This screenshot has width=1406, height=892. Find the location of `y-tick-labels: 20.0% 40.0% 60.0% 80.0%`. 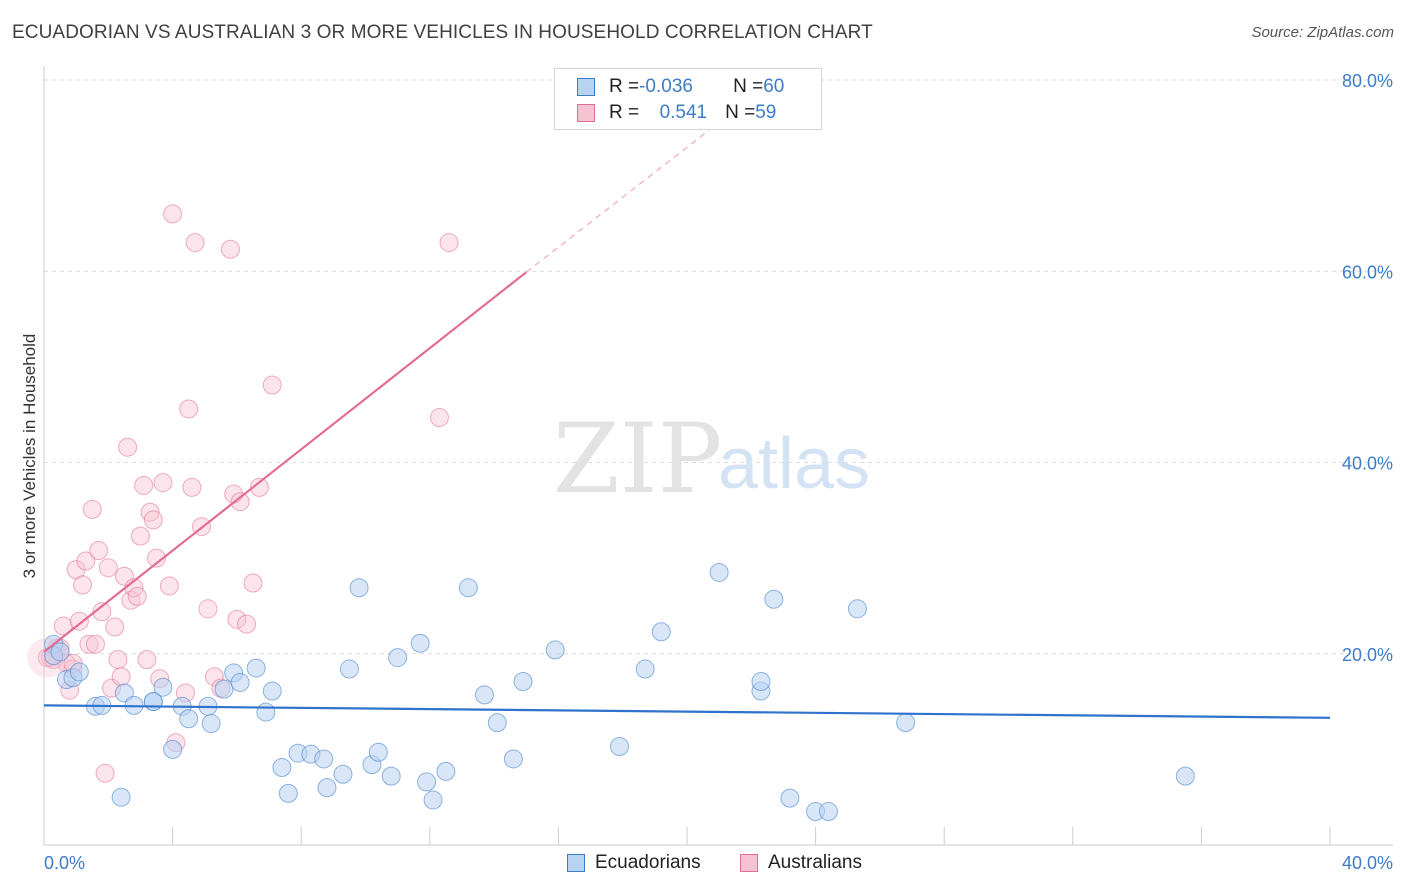

y-tick-labels: 20.0% 40.0% 60.0% 80.0% is located at coordinates (1367, 368).